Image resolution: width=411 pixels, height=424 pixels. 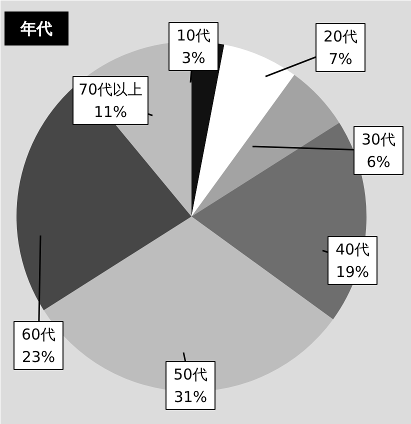 What do you see at coordinates (39, 357) in the screenshot?
I see `data-label: 23%` at bounding box center [39, 357].